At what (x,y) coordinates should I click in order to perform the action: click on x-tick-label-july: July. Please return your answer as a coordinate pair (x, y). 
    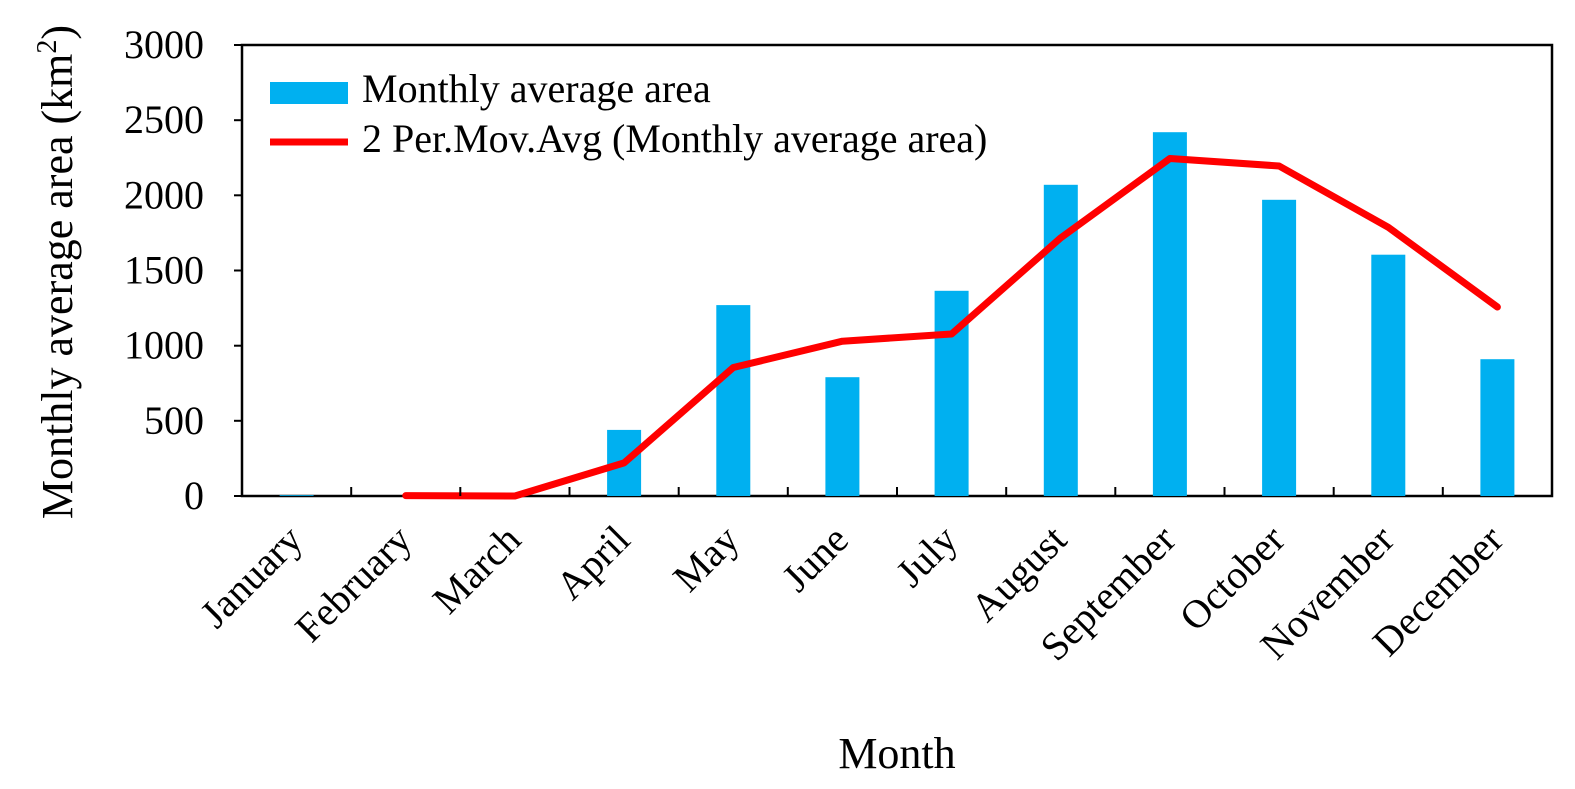
    Looking at the image, I should click on (926, 556).